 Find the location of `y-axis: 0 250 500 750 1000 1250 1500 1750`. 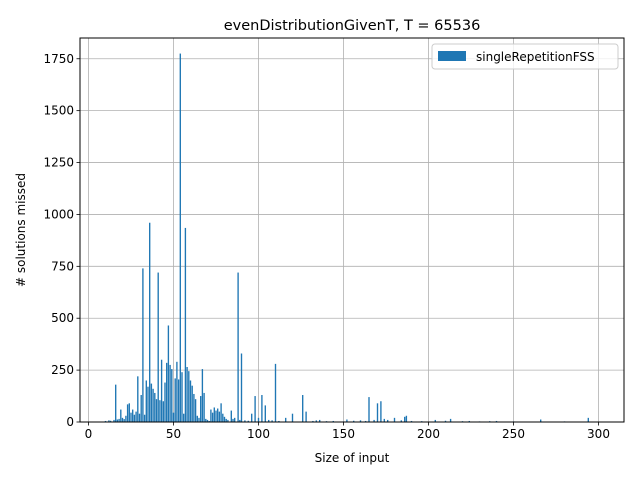

y-axis: 0 250 500 750 1000 1250 1500 1750 is located at coordinates (61, 240).